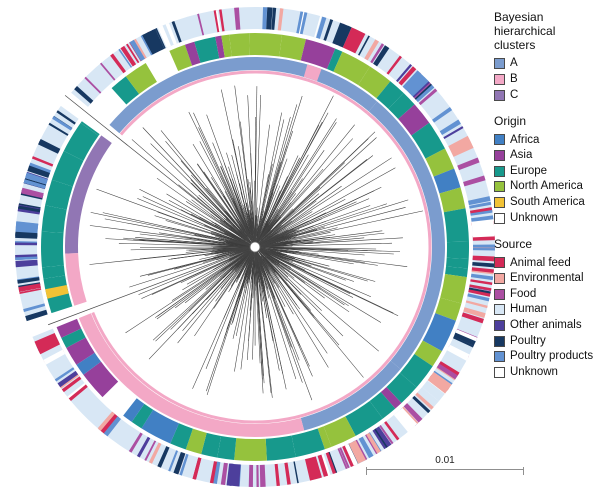  I want to click on legend-item-label: Animal feed, so click(540, 262).